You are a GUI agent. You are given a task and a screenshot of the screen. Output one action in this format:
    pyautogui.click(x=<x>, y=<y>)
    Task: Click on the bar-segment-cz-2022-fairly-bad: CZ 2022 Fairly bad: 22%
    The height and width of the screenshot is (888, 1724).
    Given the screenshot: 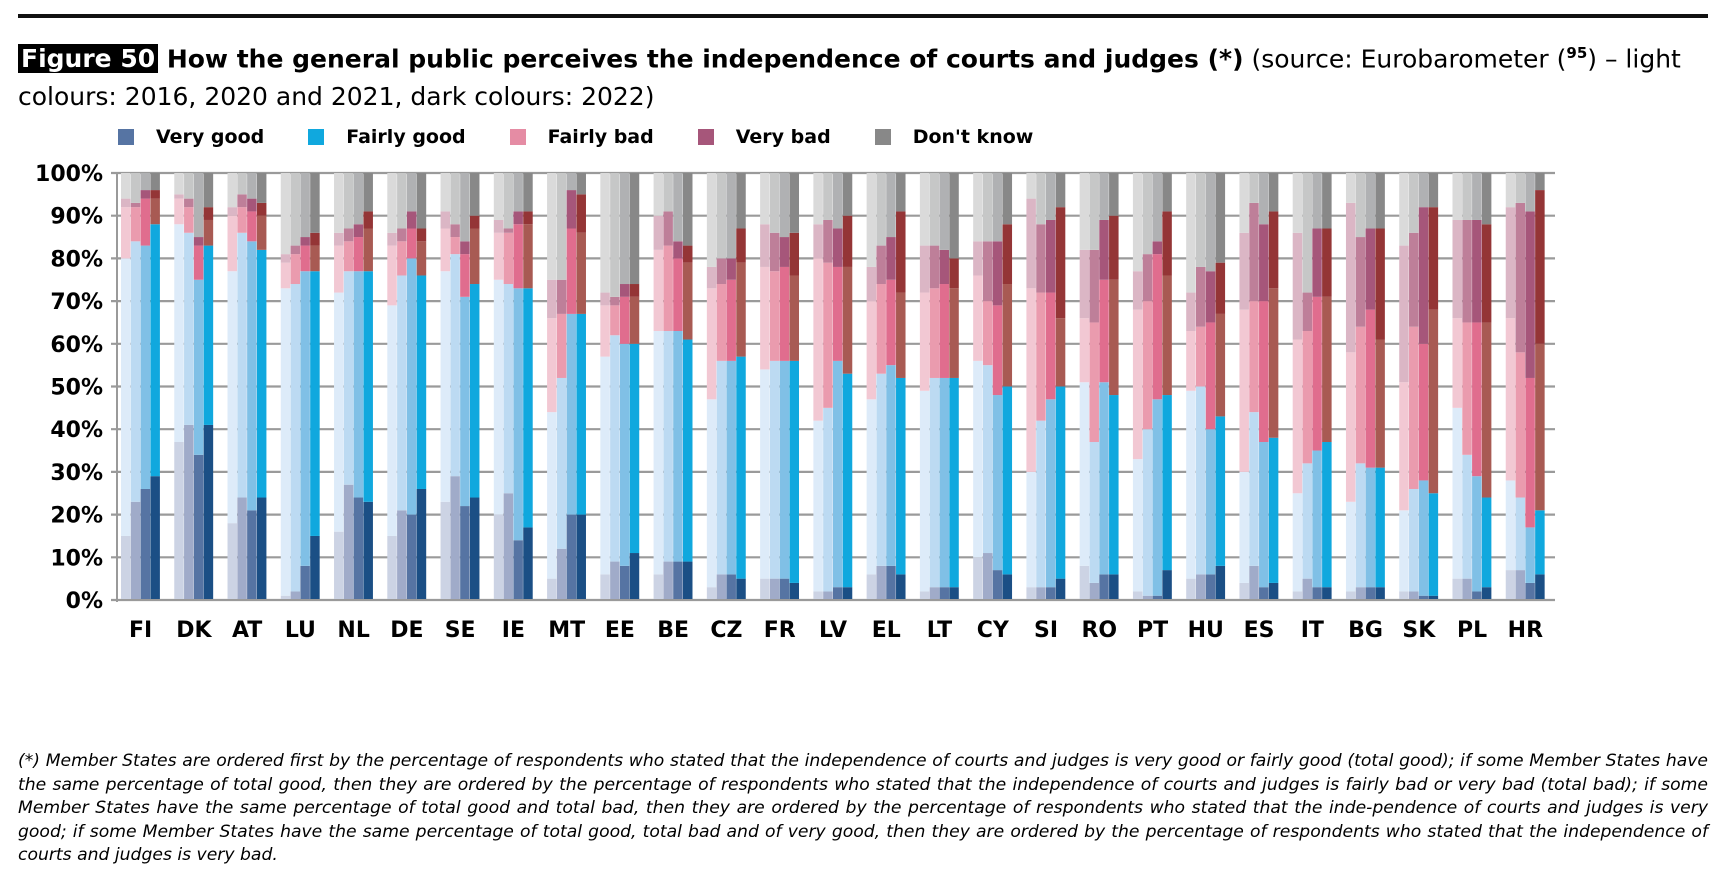 What is the action you would take?
    pyautogui.click(x=741, y=309)
    